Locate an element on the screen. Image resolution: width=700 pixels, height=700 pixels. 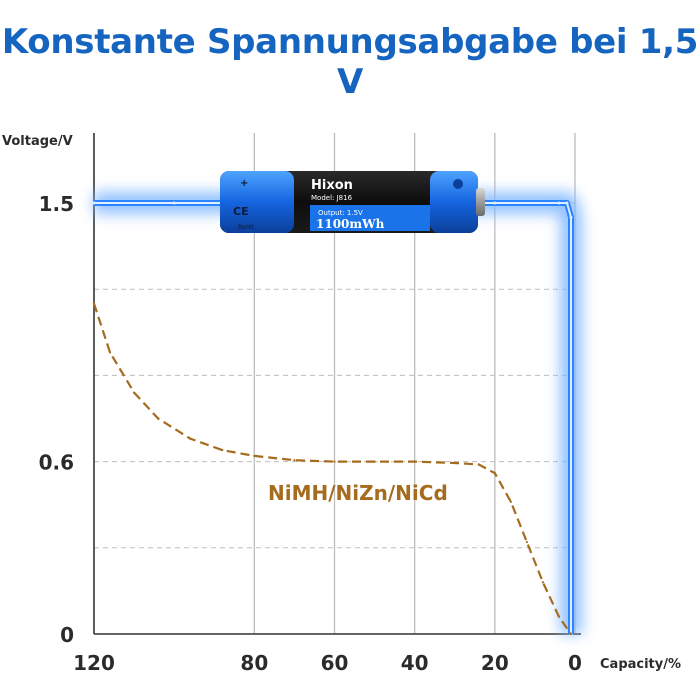
battery-capacity-box is located at coordinates (370, 218).